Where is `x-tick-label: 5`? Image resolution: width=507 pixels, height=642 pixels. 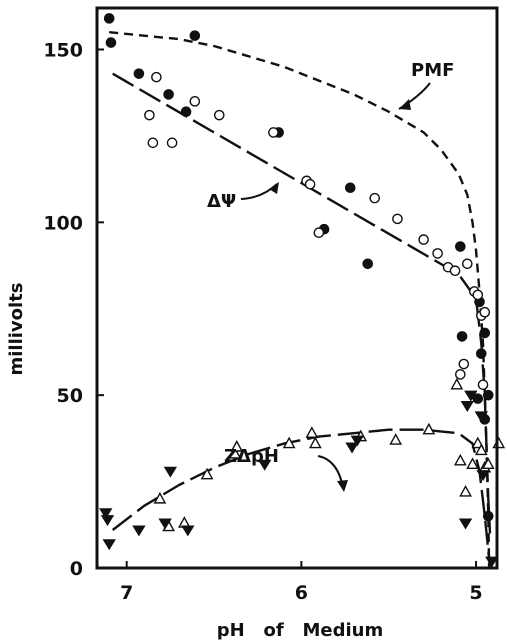
x-tick-label: 5 is located at coordinates (475, 593).